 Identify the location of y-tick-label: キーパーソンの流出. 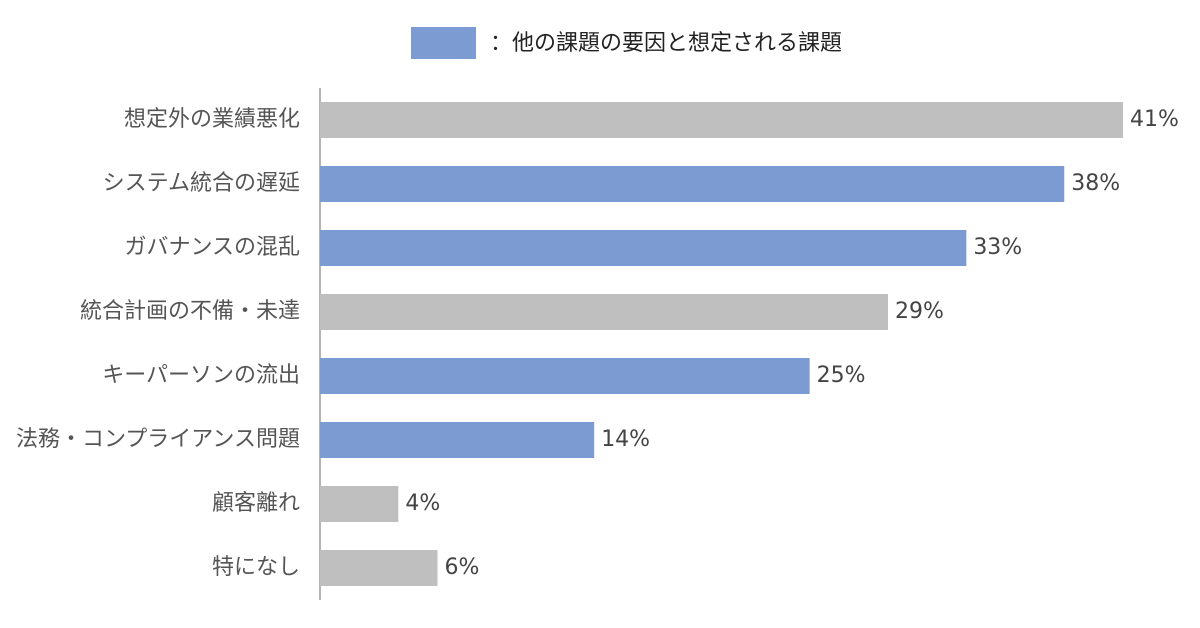
(201, 375).